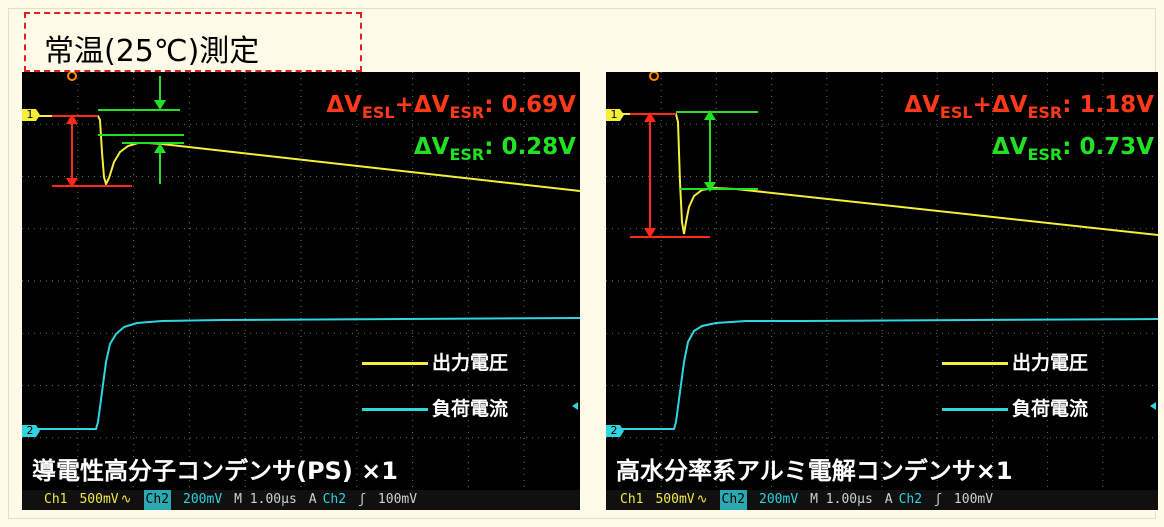 This screenshot has height=527, width=1164. What do you see at coordinates (1029, 107) in the screenshot?
I see `esl-esr-annotation: ΔVESL+ΔVESR: 1.18V` at bounding box center [1029, 107].